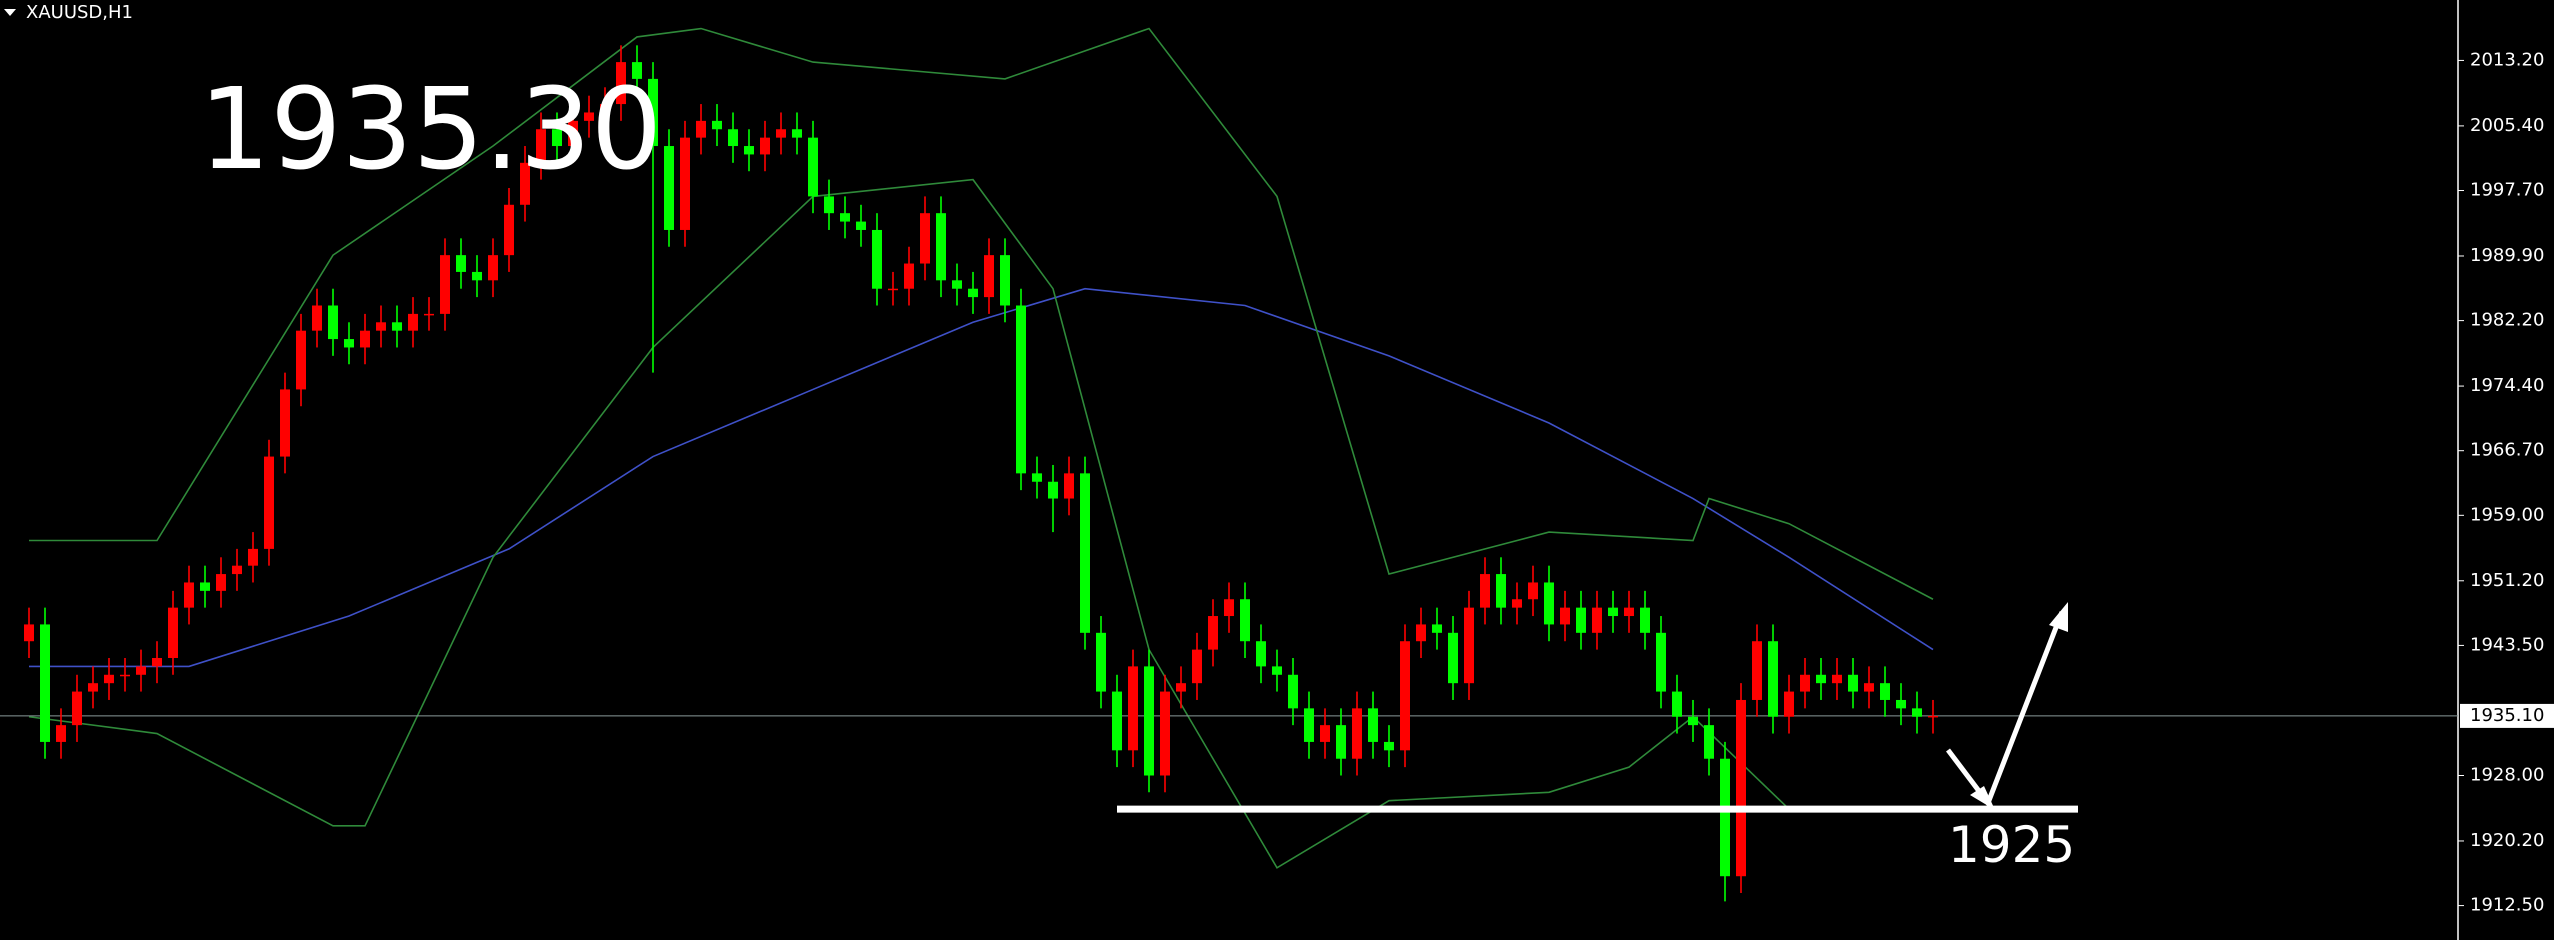 The width and height of the screenshot is (2554, 940). Describe the element at coordinates (2507, 190) in the screenshot. I see `y-tick-label: 1997.70` at that location.